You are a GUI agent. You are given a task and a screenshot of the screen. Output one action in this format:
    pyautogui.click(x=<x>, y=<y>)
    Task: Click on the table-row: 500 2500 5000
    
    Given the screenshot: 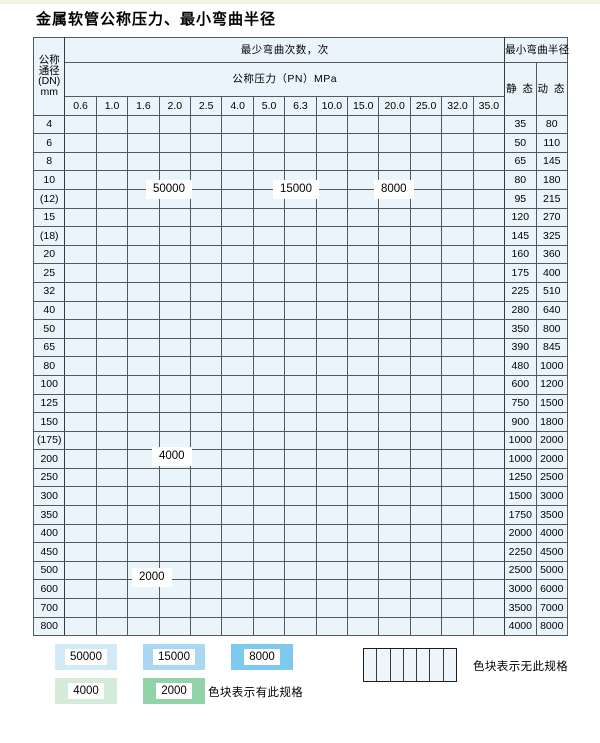 What is the action you would take?
    pyautogui.click(x=300, y=570)
    